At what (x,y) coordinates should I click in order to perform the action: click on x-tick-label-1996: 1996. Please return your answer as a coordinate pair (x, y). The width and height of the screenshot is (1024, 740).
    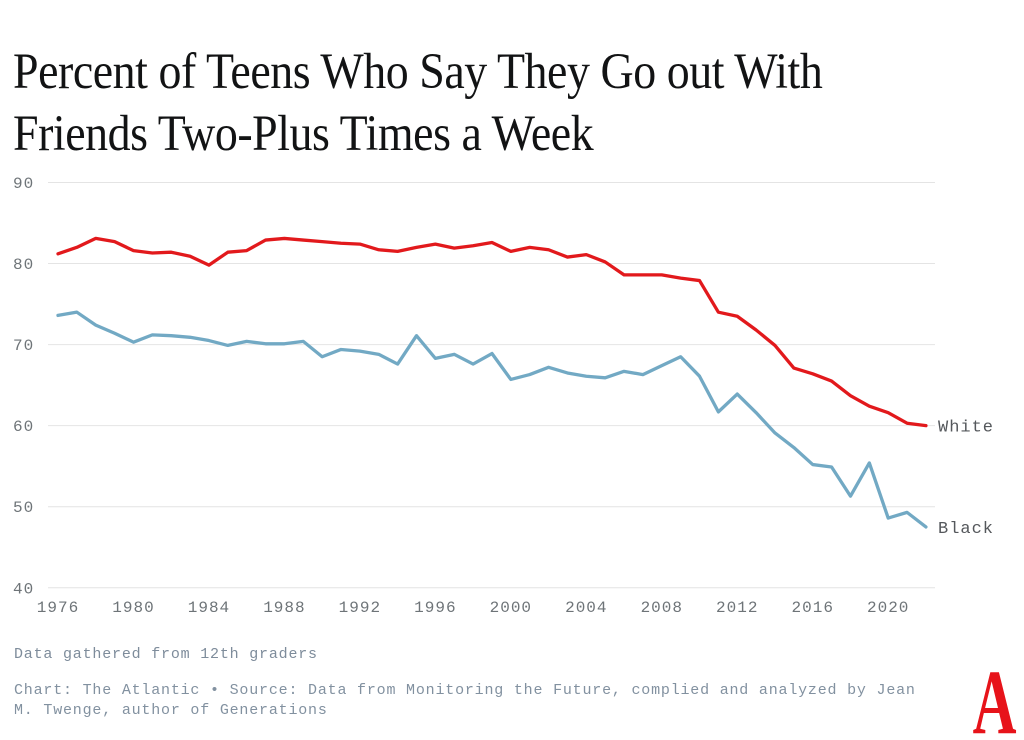
    Looking at the image, I should click on (435, 608).